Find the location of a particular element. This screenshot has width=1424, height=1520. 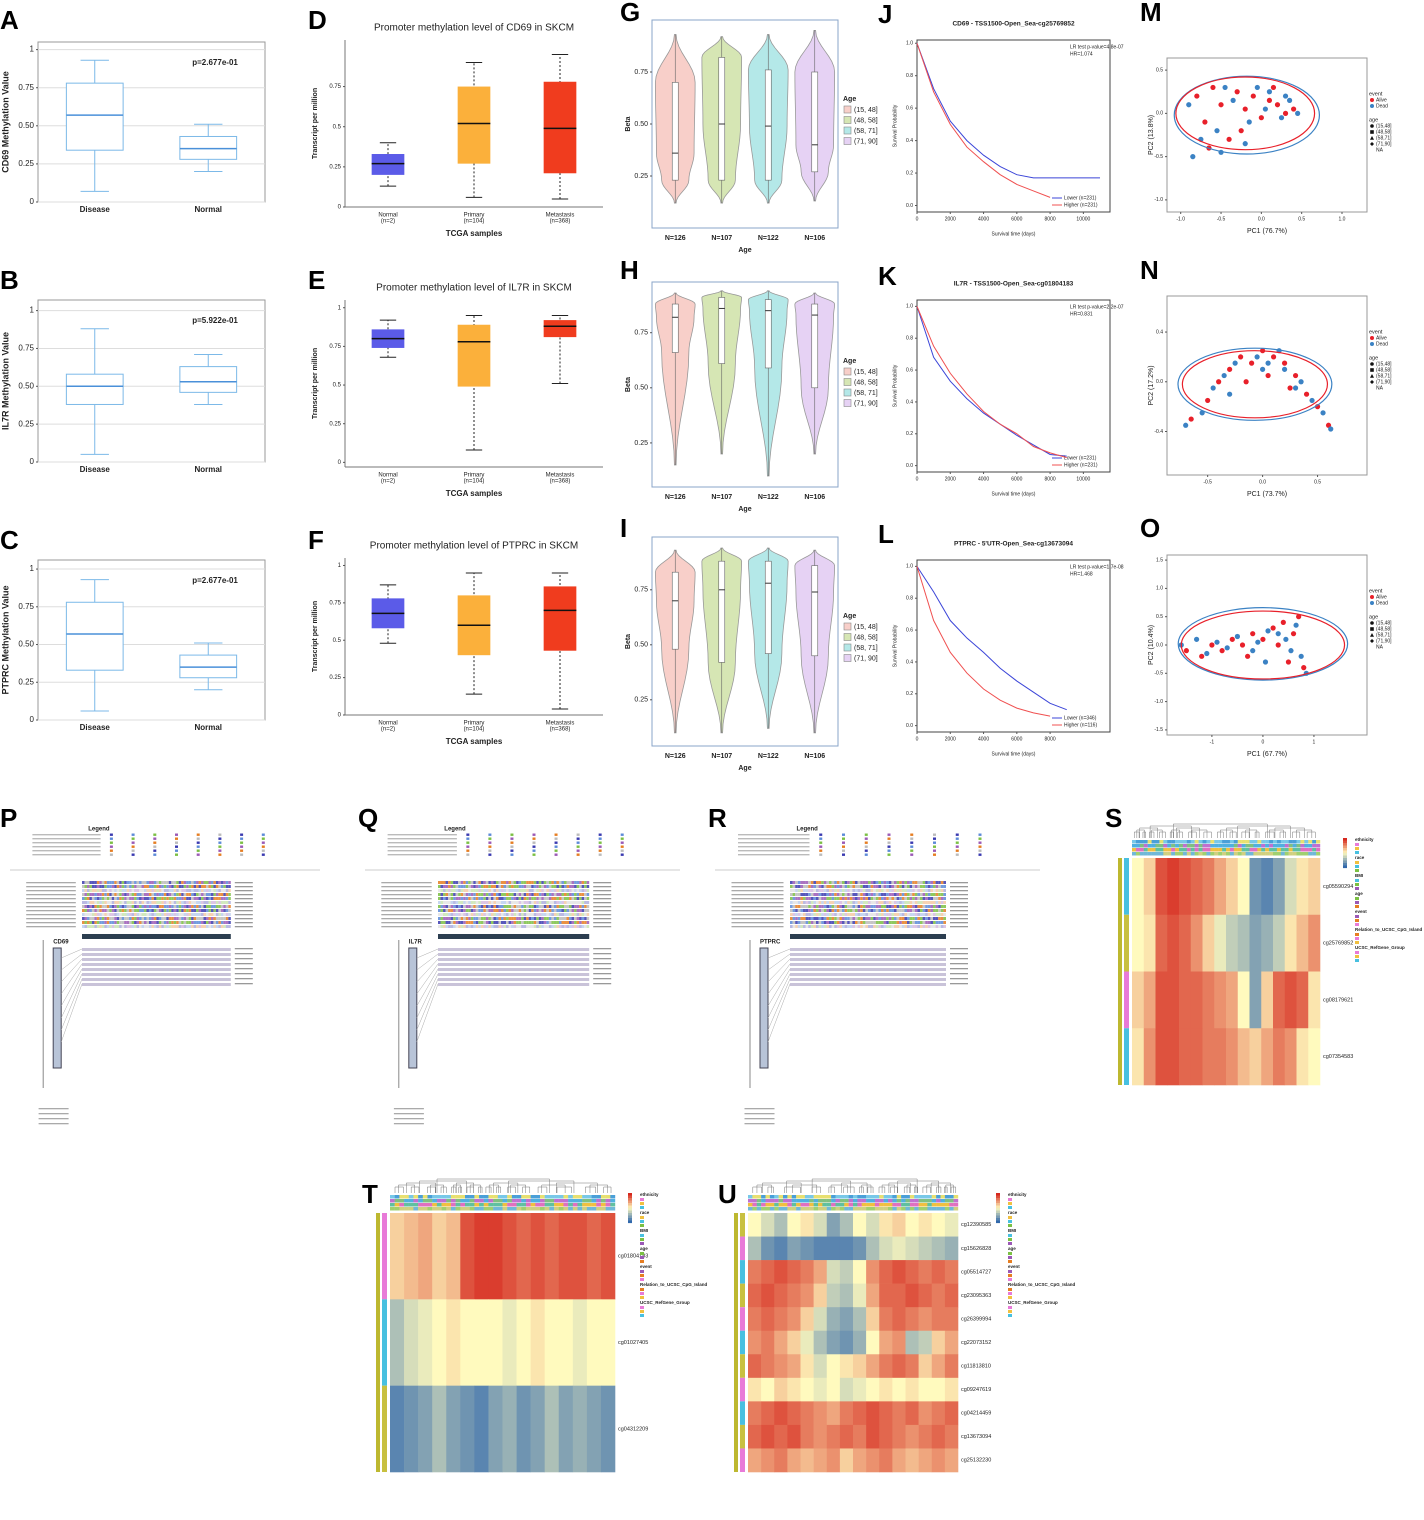

gene-legend is located at coordinates (53, 1114).